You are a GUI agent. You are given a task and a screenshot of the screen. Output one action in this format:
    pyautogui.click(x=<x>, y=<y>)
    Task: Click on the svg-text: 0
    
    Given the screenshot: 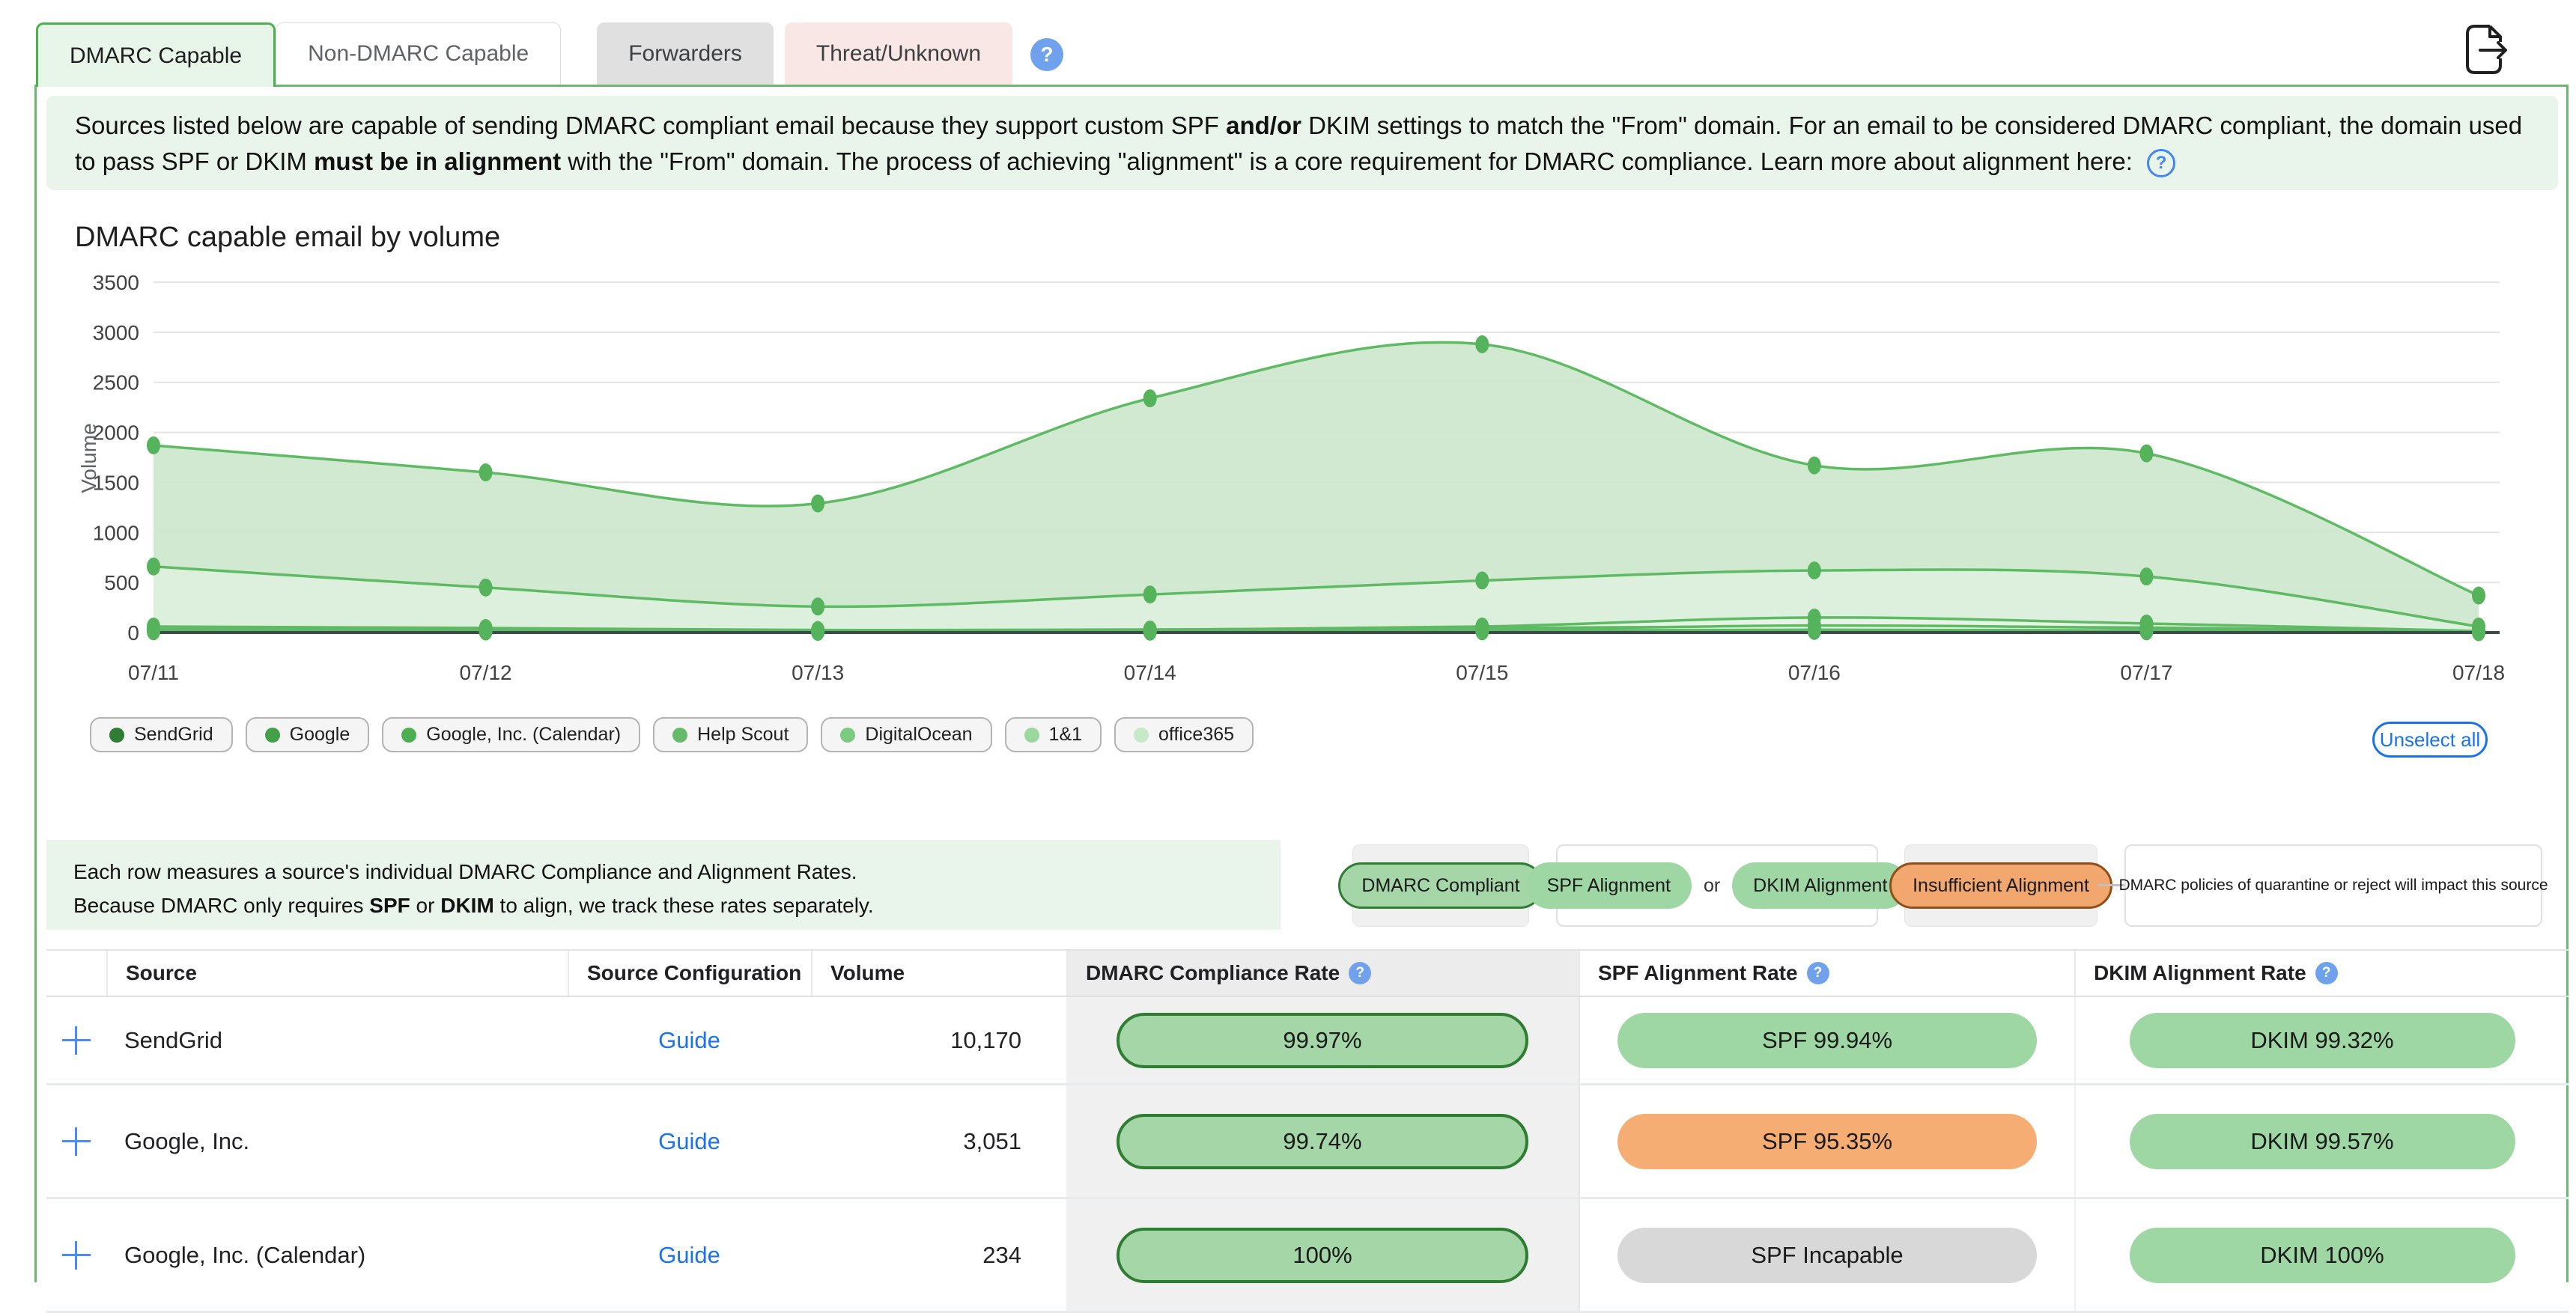 What is the action you would take?
    pyautogui.click(x=133, y=633)
    